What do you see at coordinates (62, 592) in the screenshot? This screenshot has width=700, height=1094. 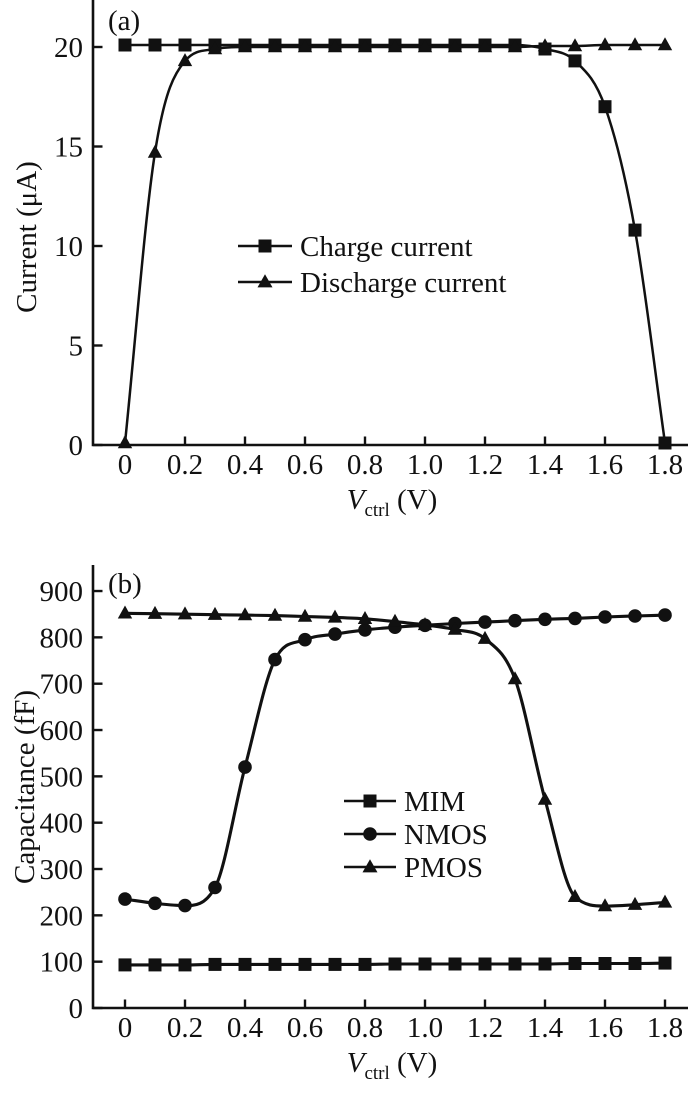 I see `y-tick-label: 900` at bounding box center [62, 592].